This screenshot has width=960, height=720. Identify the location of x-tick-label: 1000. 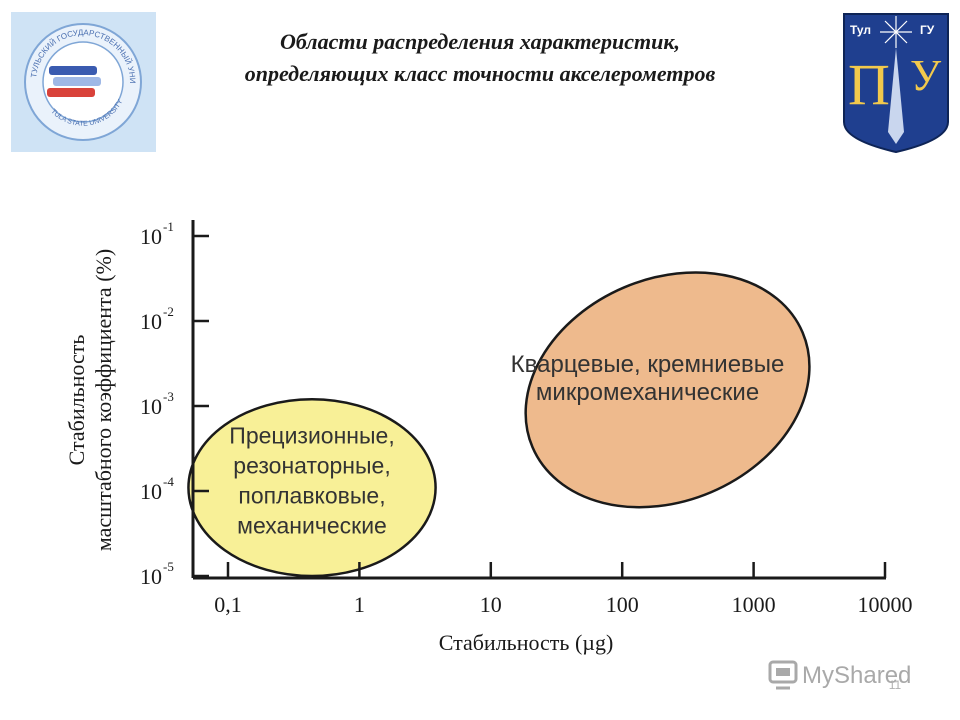
(754, 604).